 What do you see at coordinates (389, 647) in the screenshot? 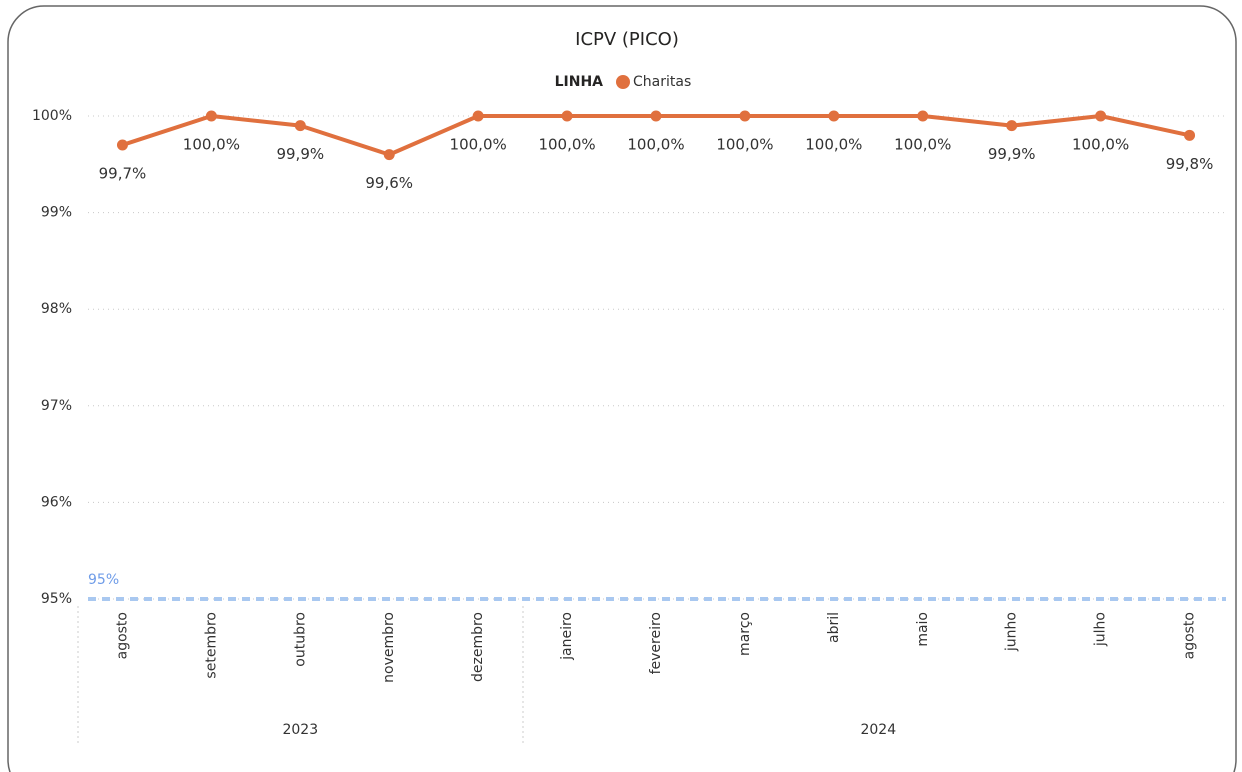
I see `x-tick-label: novembro` at bounding box center [389, 647].